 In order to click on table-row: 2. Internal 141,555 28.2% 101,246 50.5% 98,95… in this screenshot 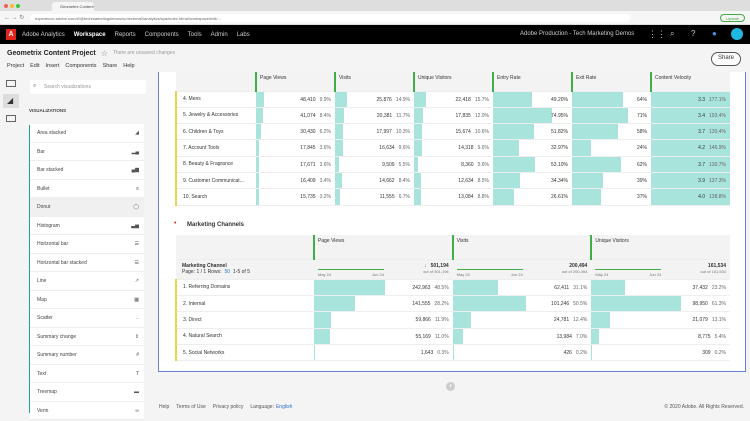, I will do `click(452, 304)`.